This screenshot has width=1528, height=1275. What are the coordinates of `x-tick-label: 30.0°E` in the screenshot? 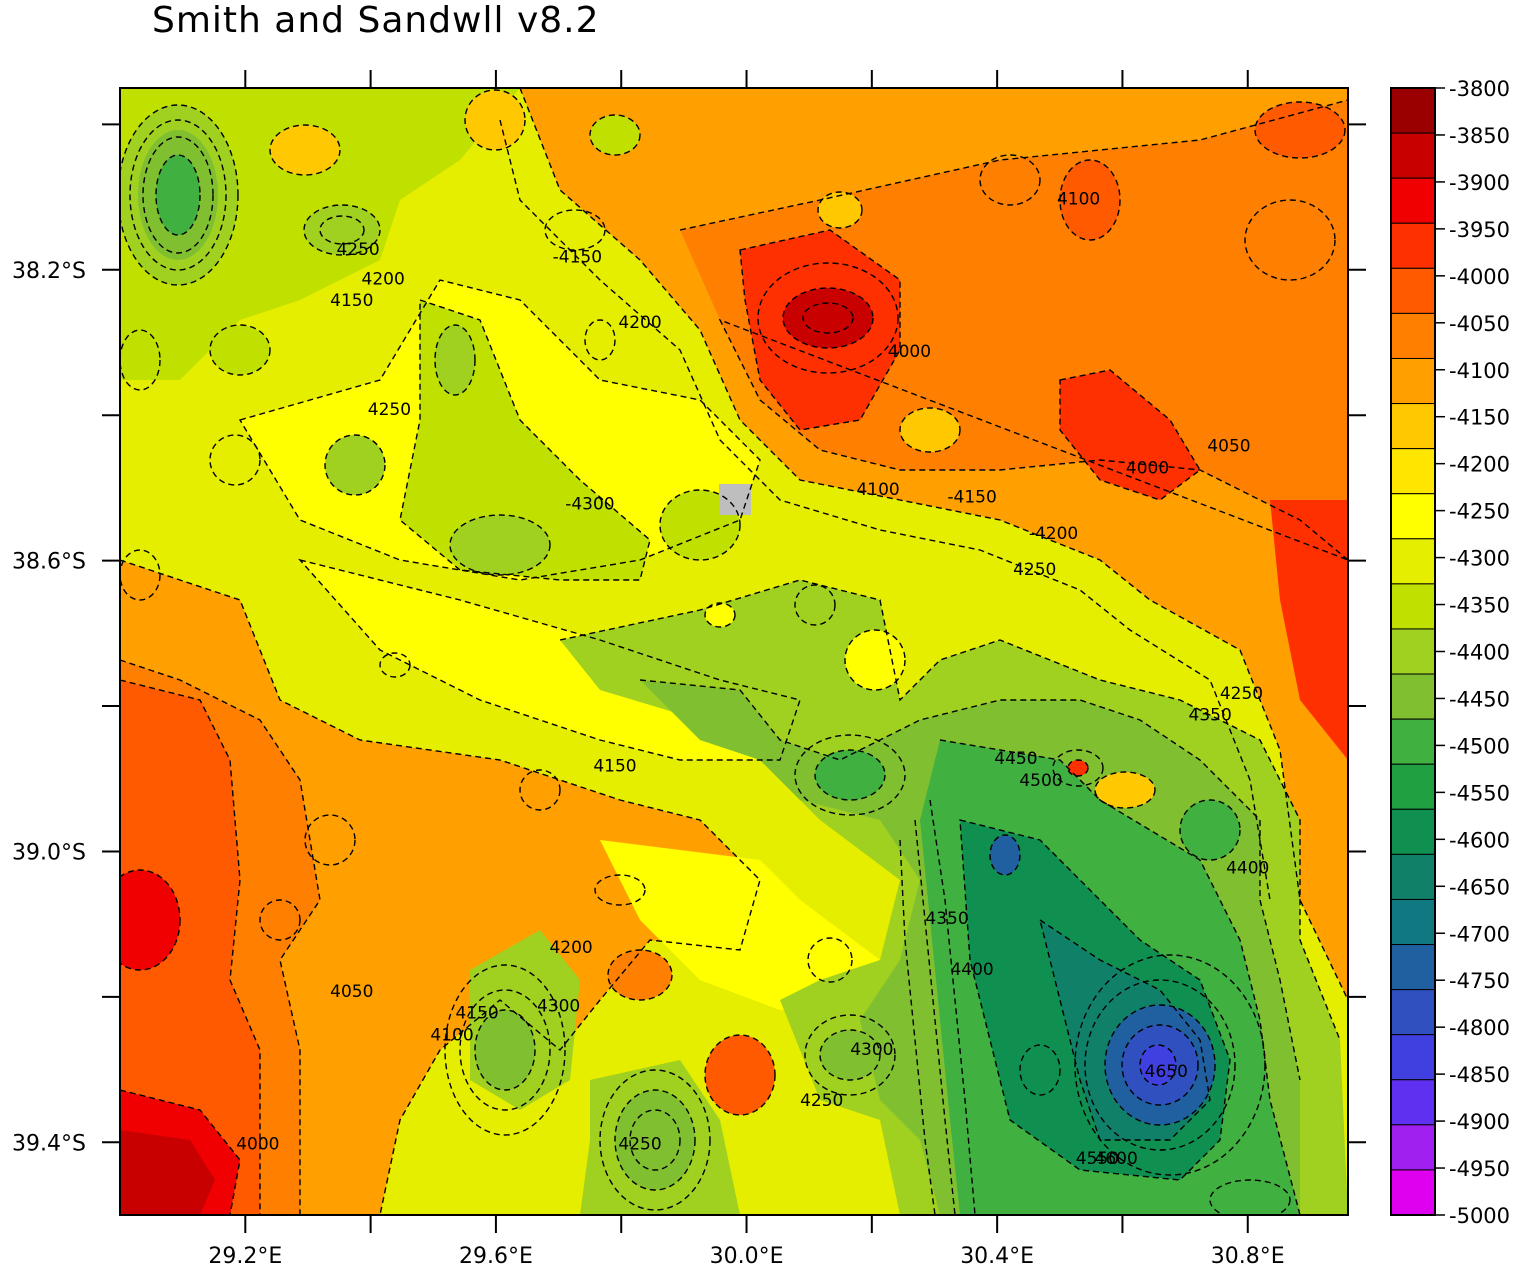 It's located at (747, 1256).